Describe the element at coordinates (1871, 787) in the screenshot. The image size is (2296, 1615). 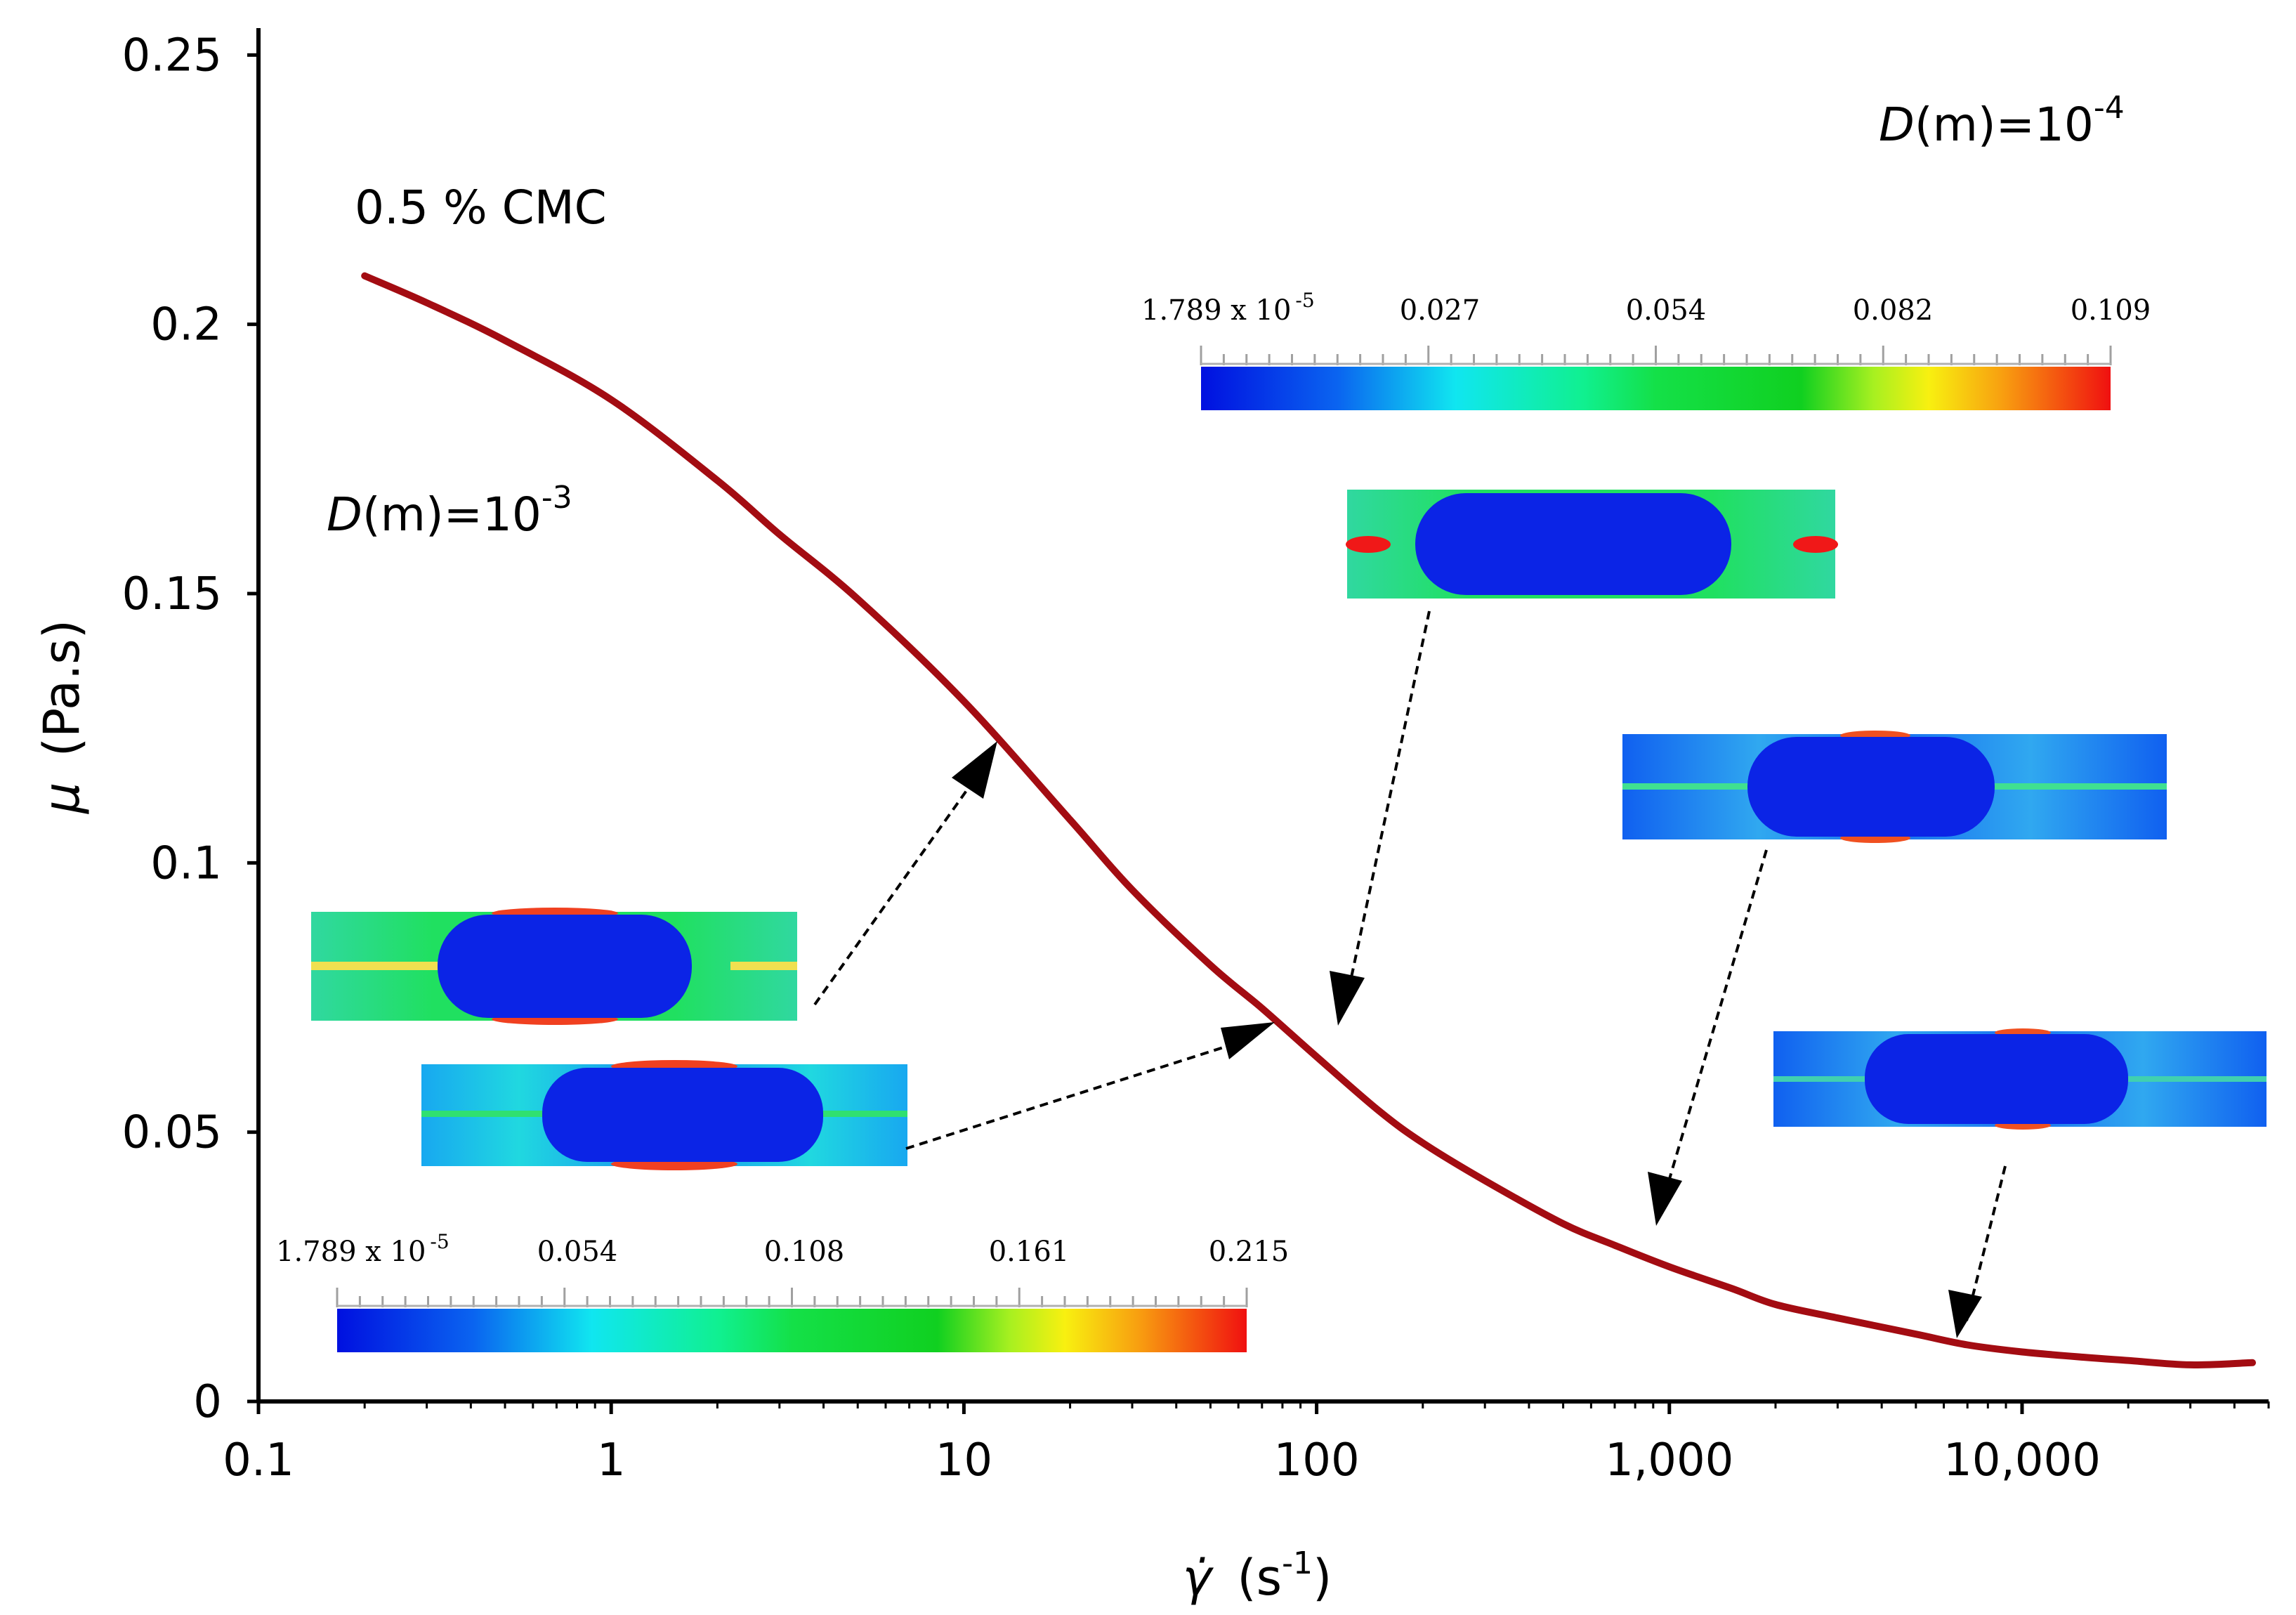
I see `inset-4-droplet` at that location.